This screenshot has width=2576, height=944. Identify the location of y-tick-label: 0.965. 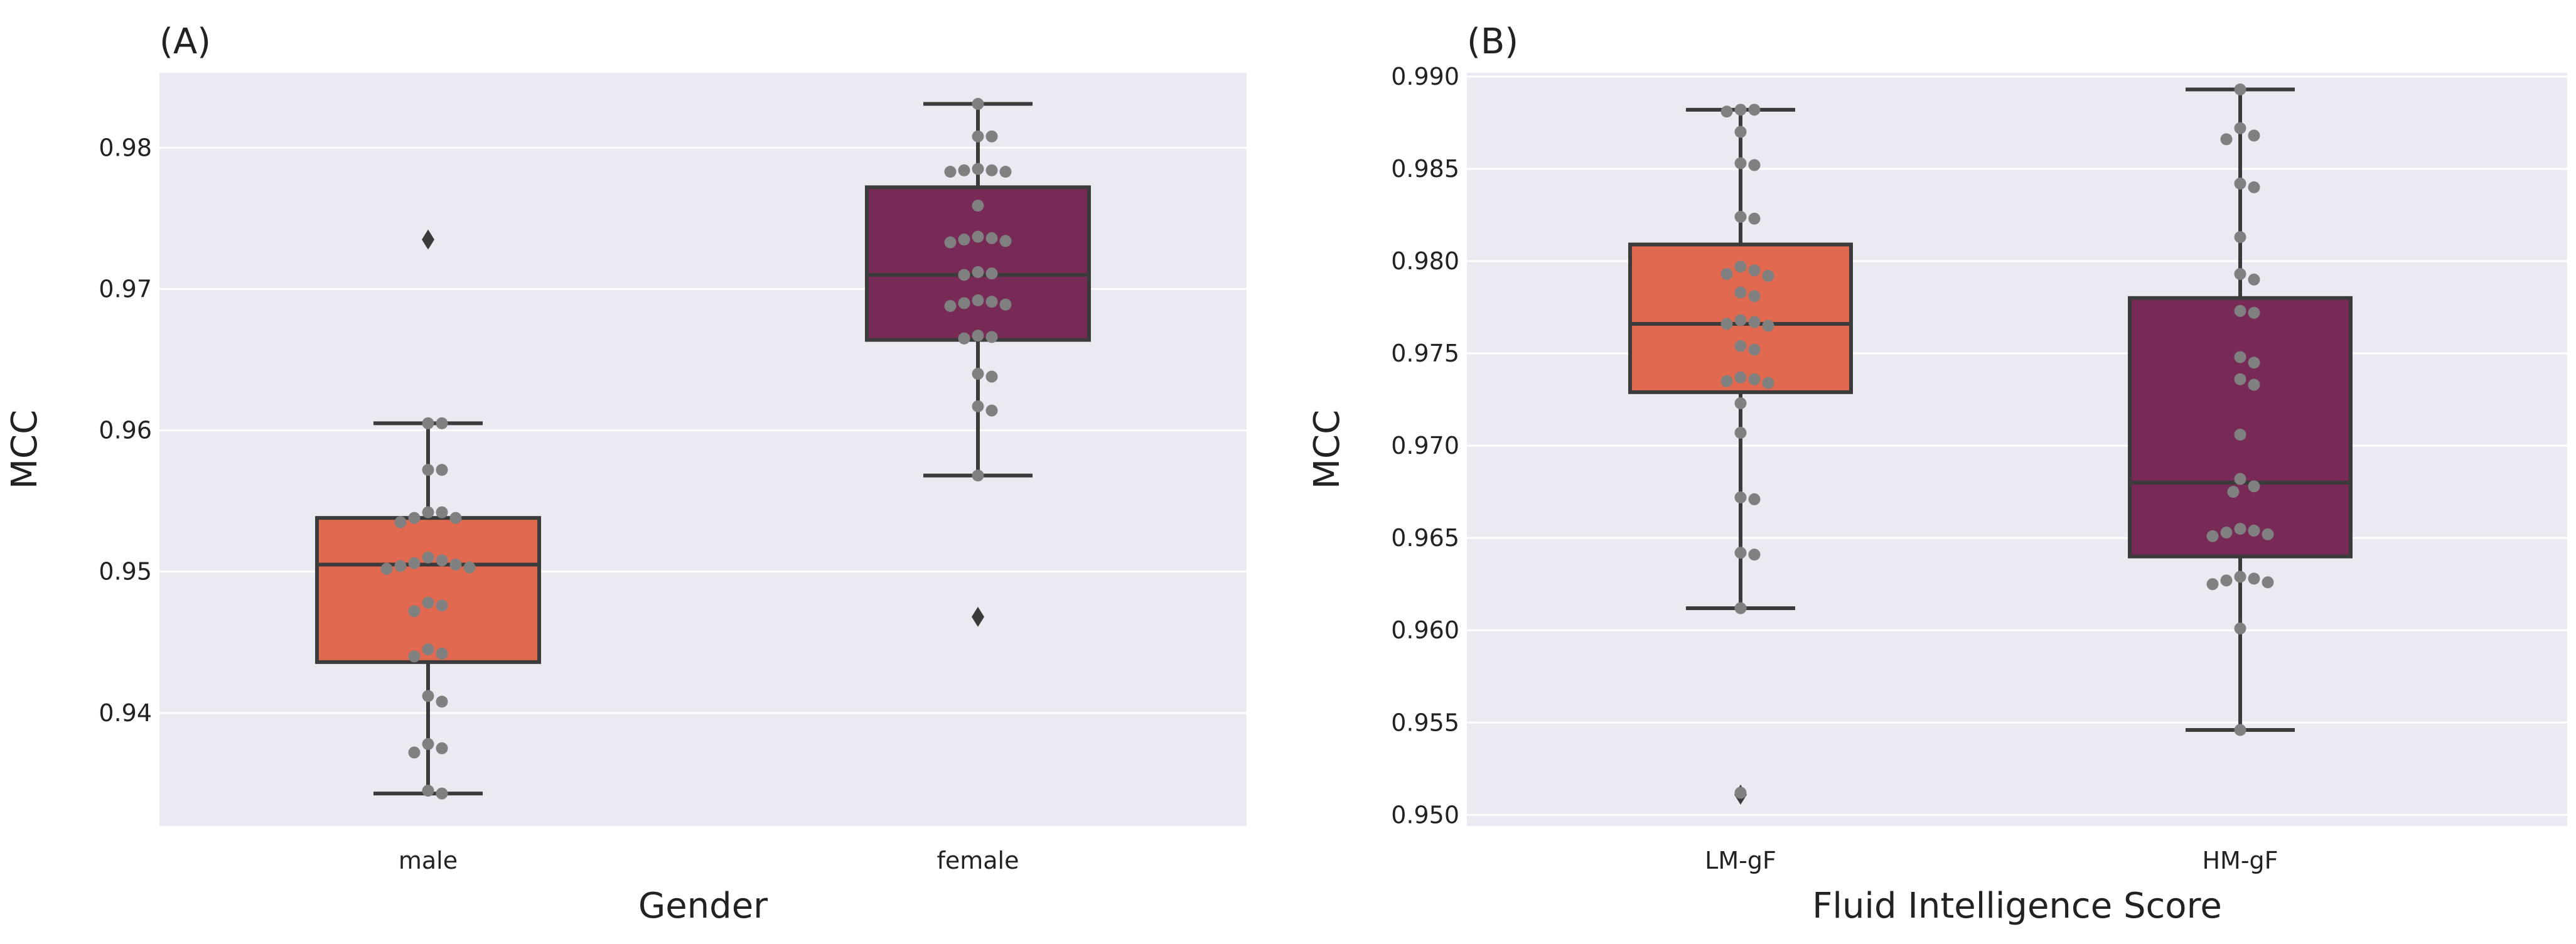
(1425, 538).